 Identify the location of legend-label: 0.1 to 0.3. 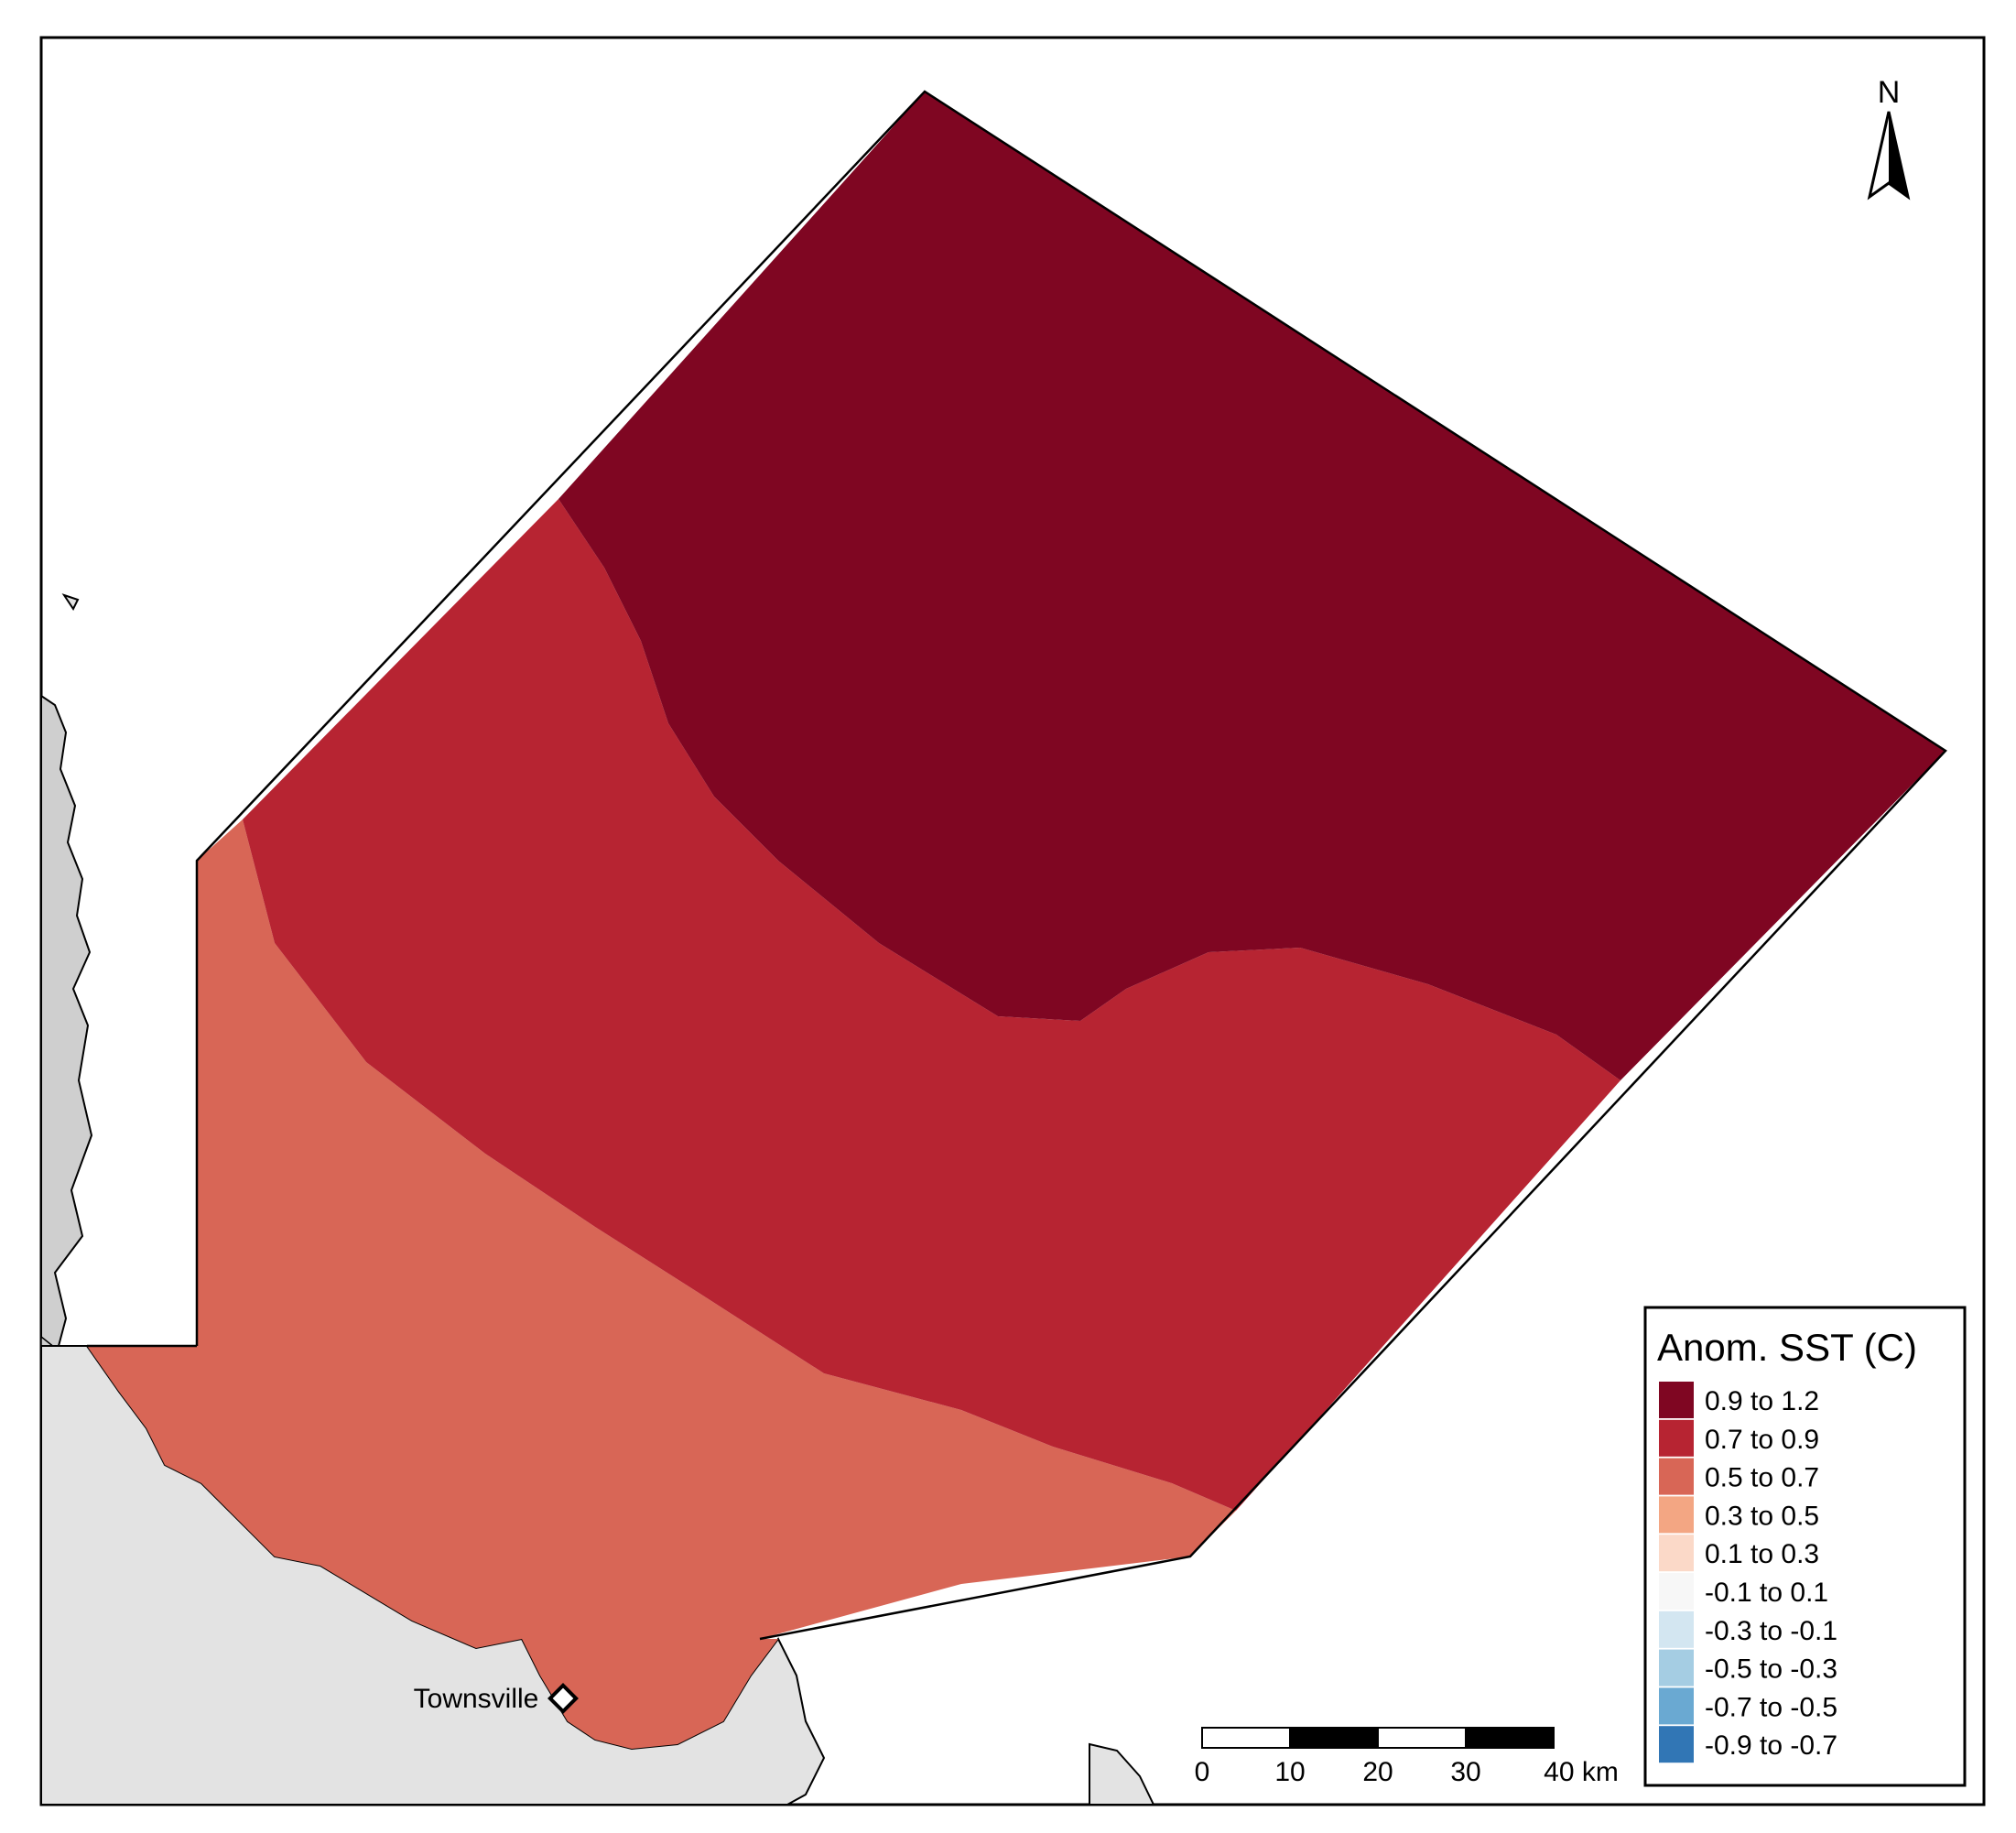
(1762, 1554).